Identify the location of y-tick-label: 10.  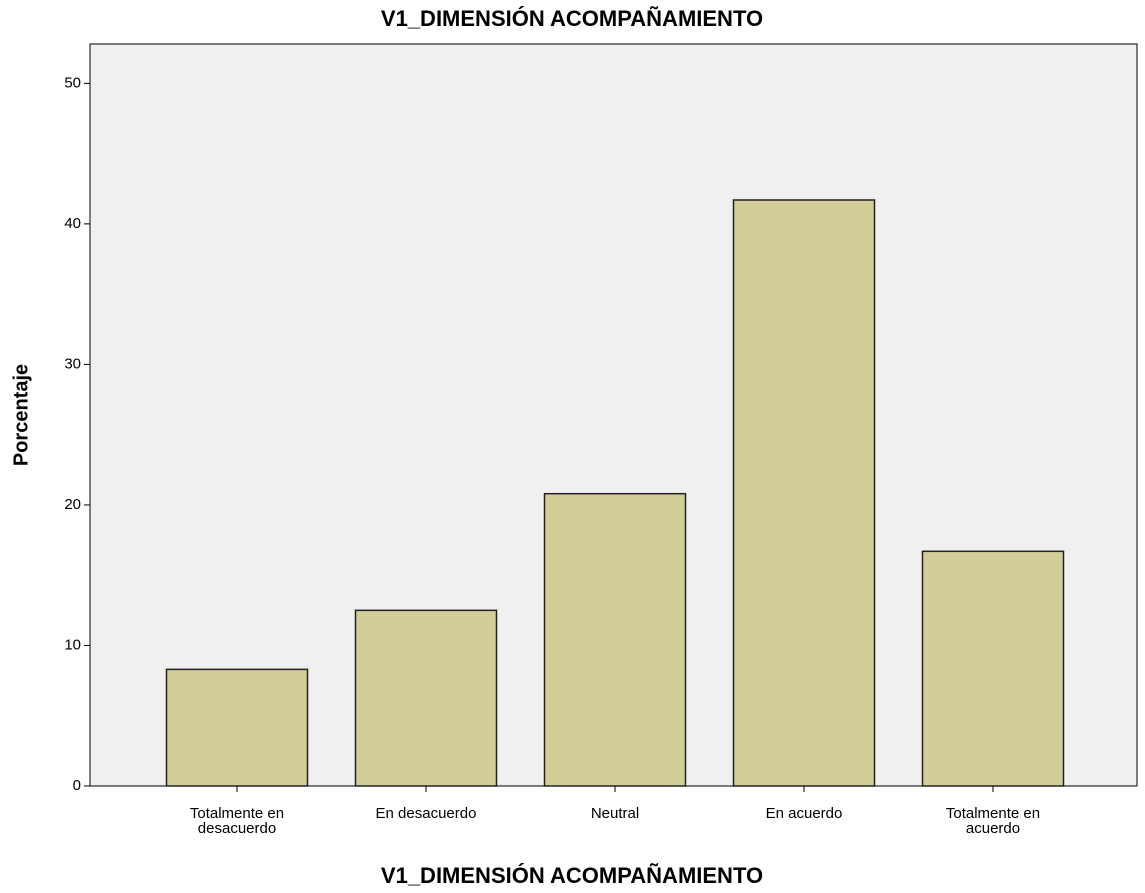
(72, 644).